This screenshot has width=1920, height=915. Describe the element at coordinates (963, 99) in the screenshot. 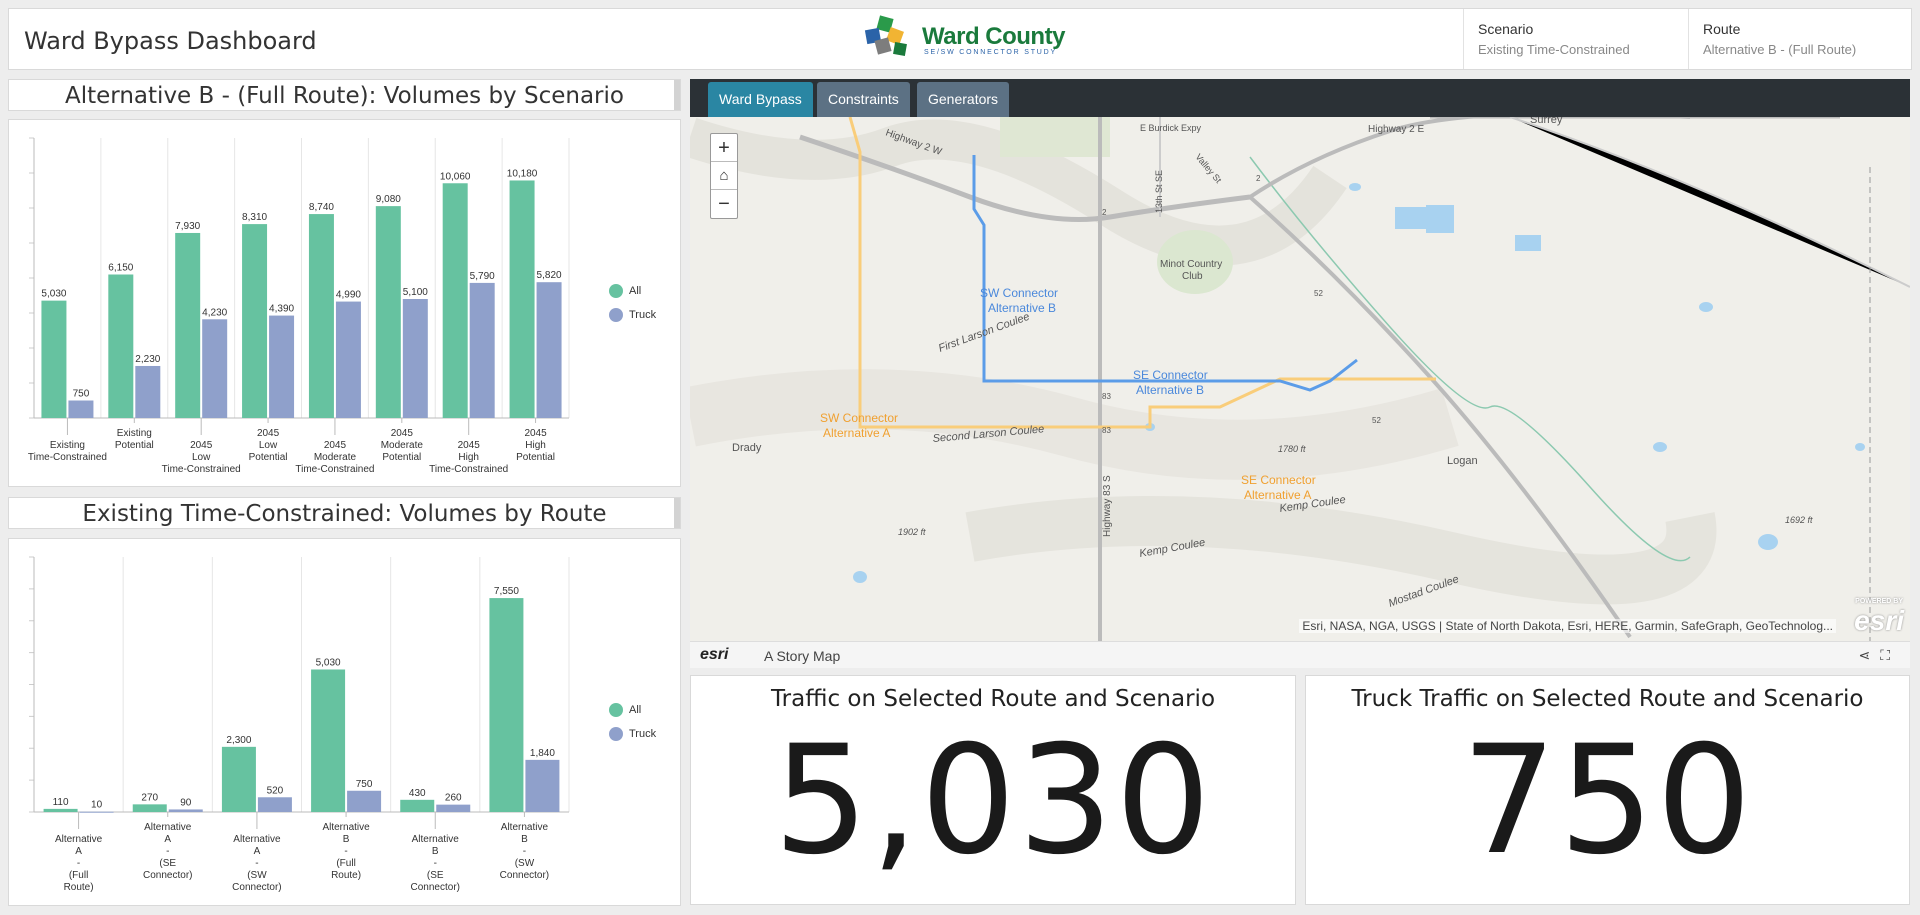

I see `tab-generators: Generators` at that location.